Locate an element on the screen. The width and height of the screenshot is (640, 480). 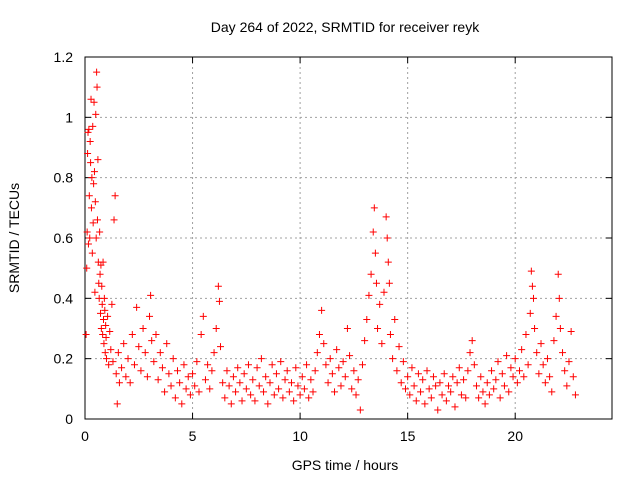
x-axis-label: GPS time / hours is located at coordinates (345, 465).